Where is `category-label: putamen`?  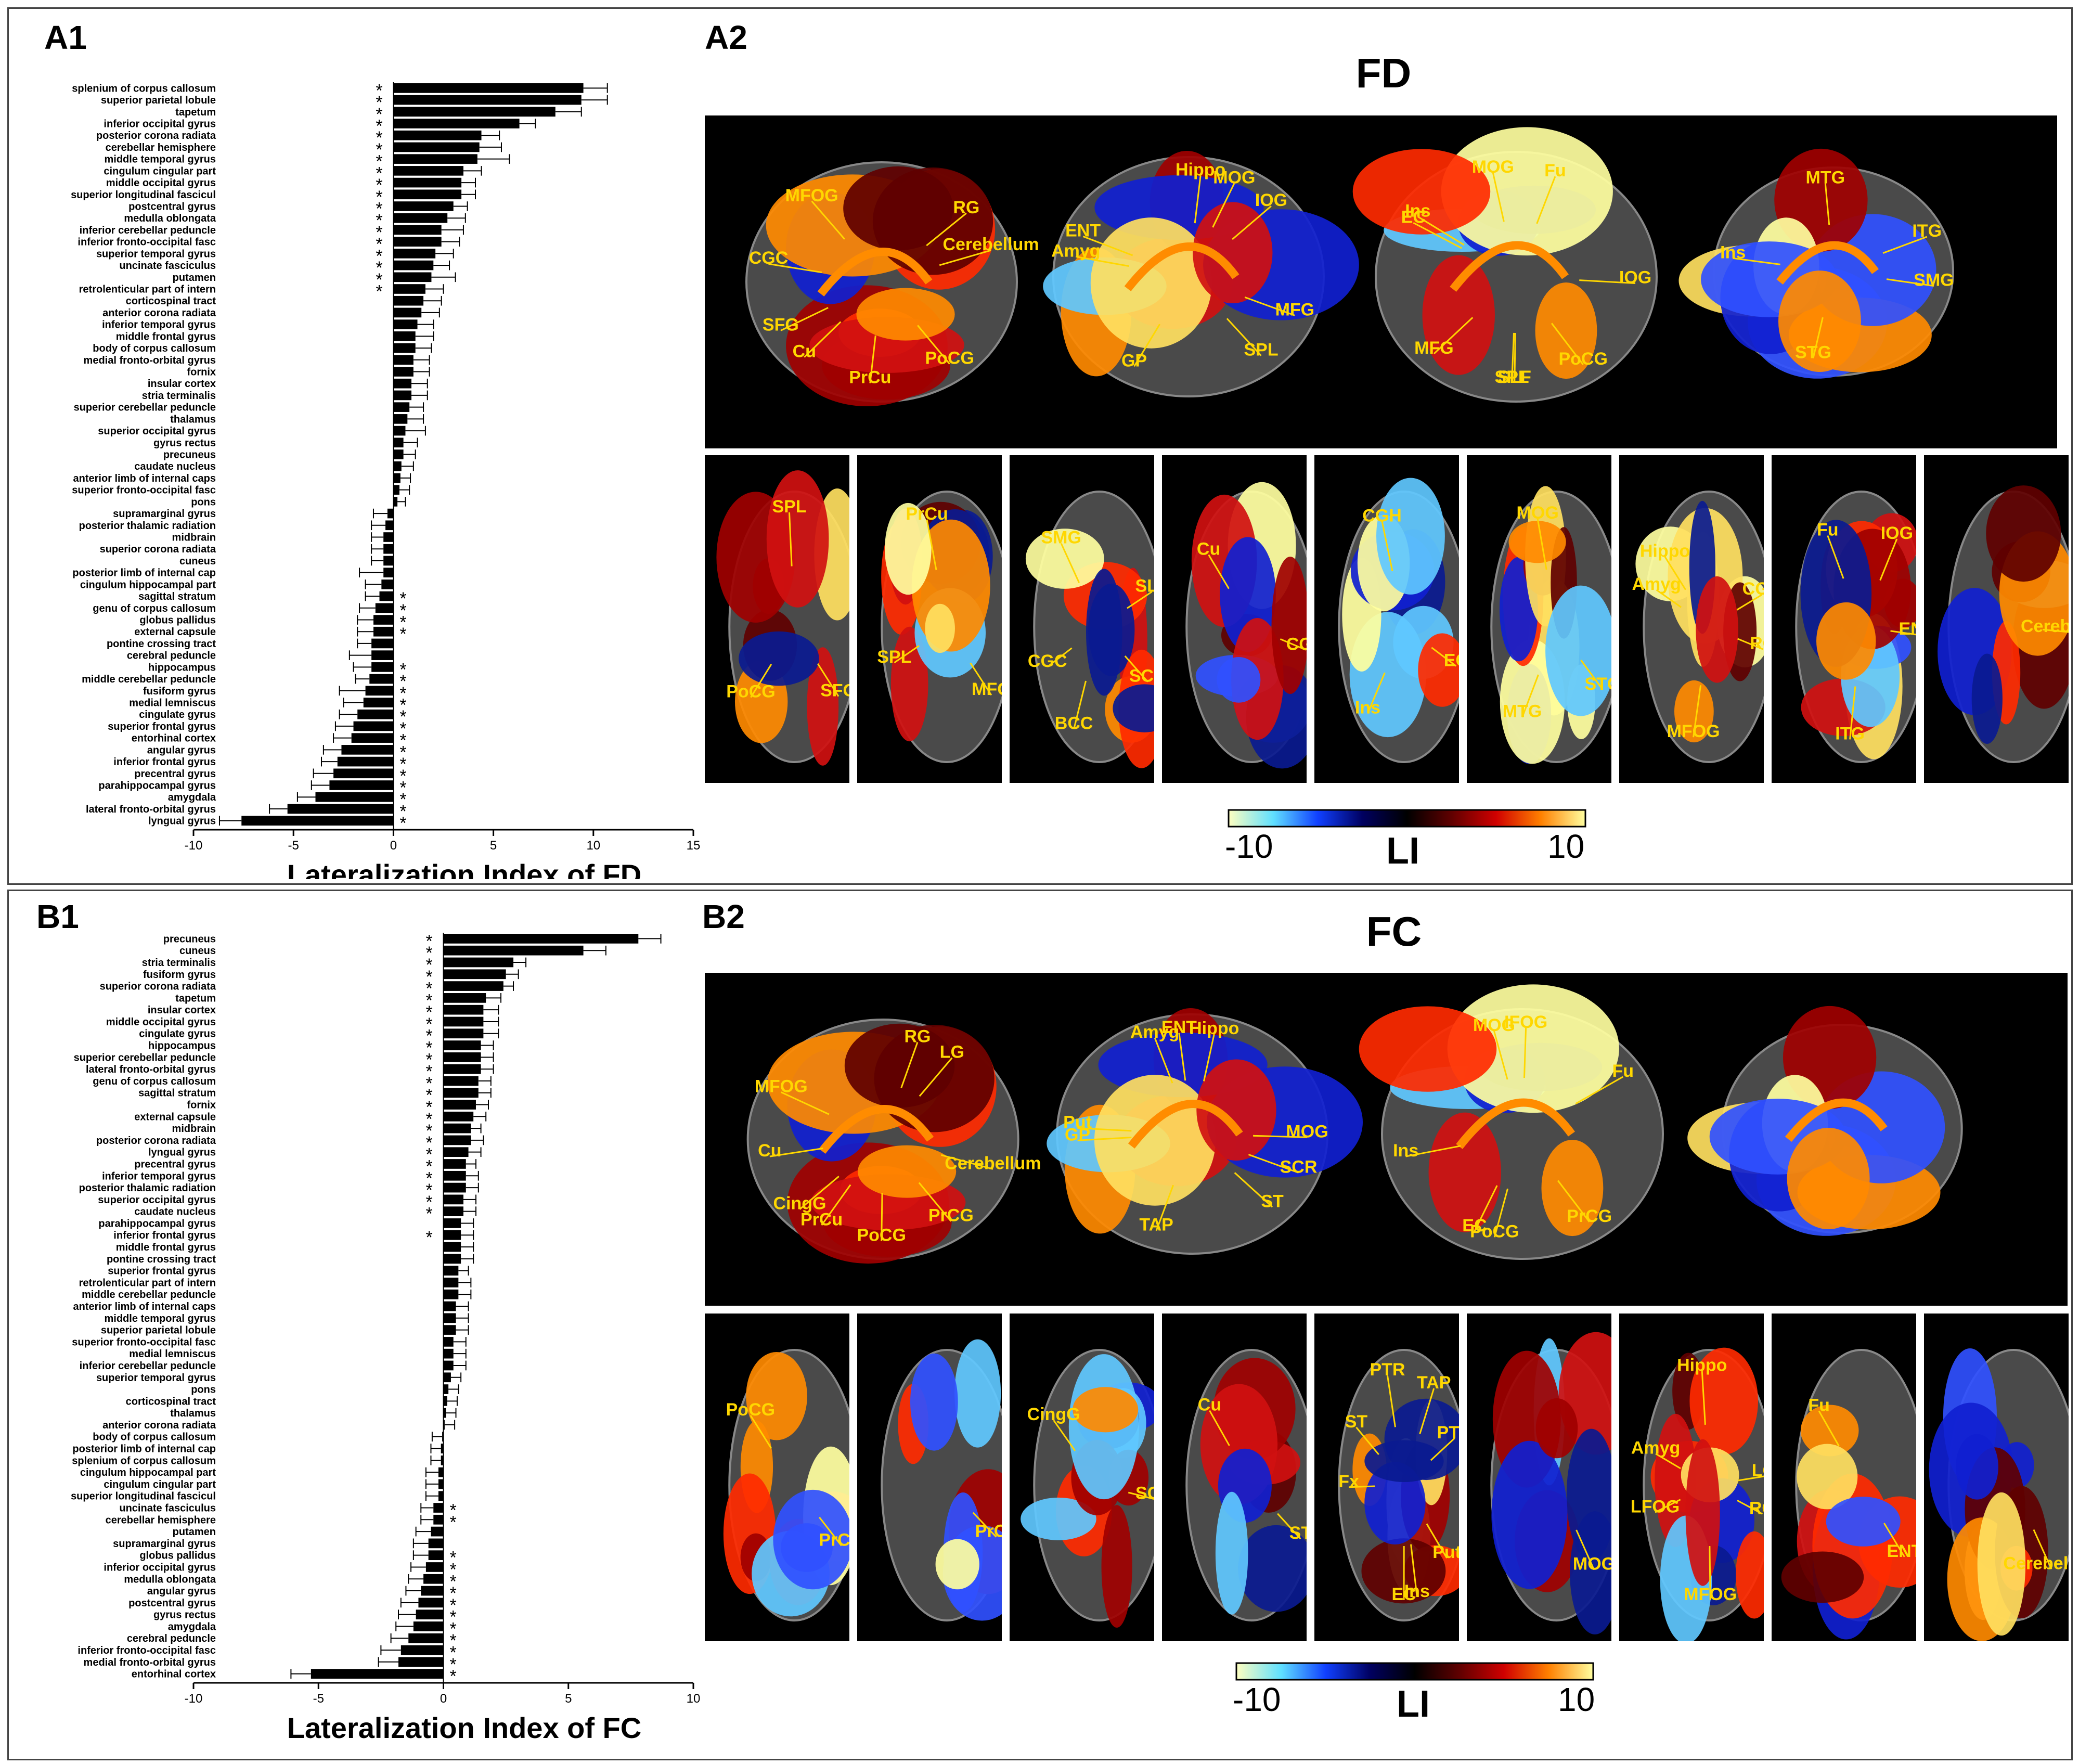
category-label: putamen is located at coordinates (195, 1532).